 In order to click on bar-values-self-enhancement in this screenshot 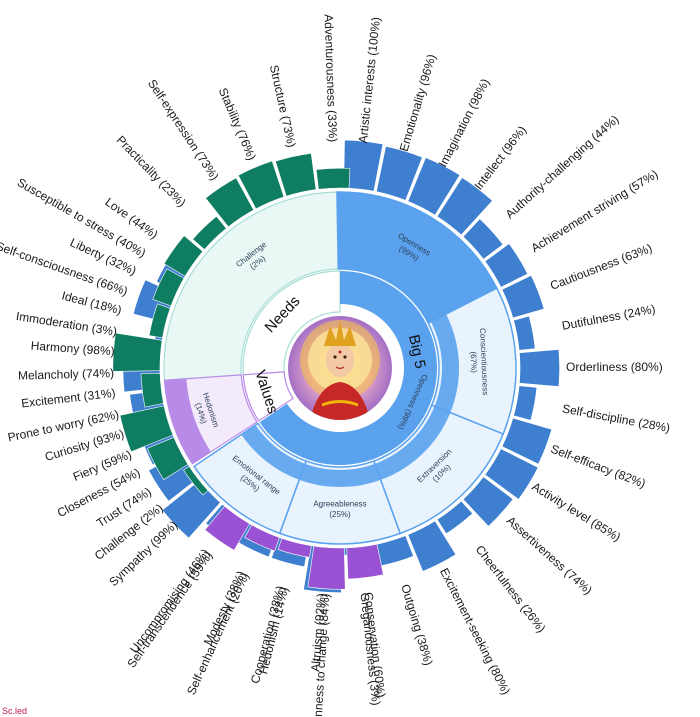, I will do `click(262, 538)`.